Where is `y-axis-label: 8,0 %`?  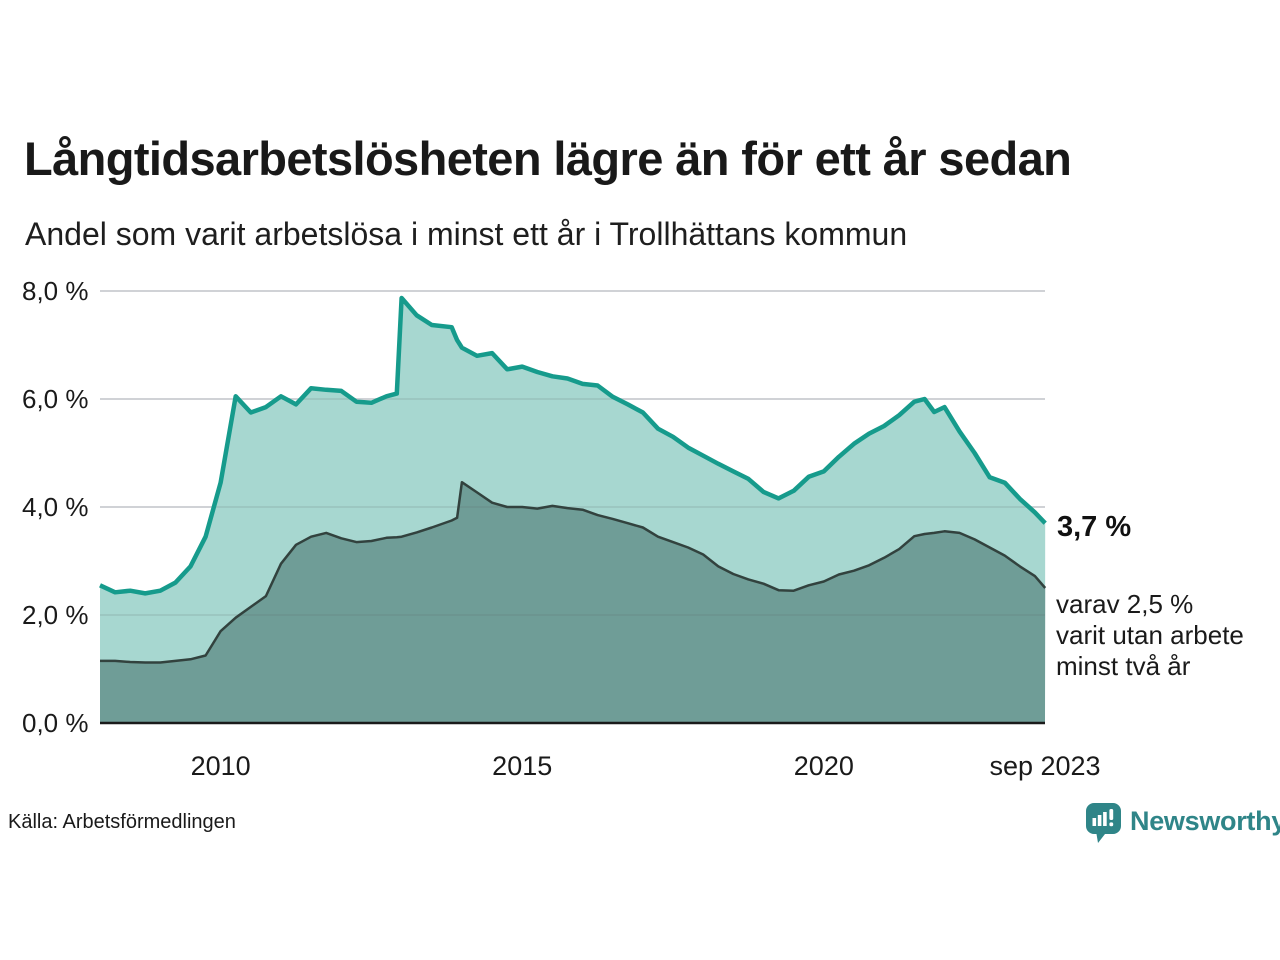
y-axis-label: 8,0 % is located at coordinates (55, 291).